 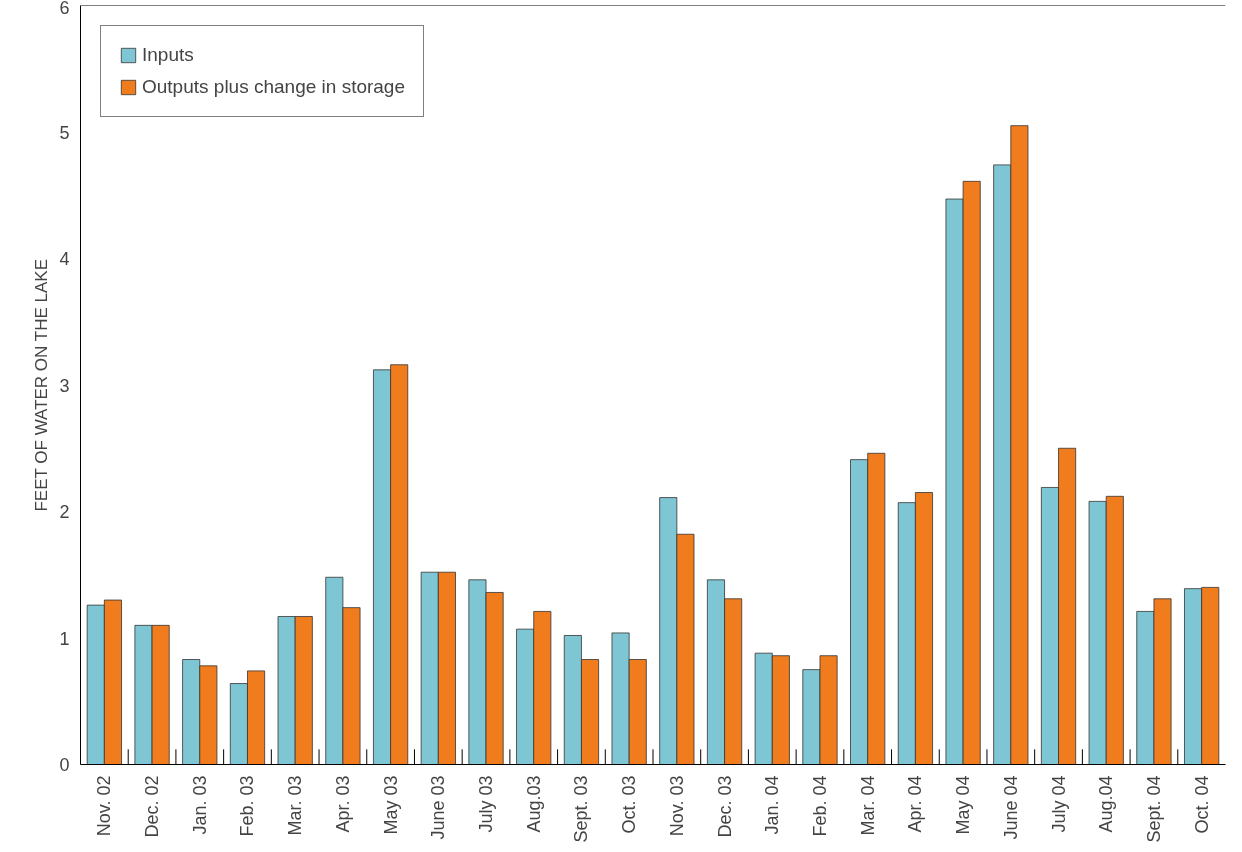 What do you see at coordinates (64, 259) in the screenshot?
I see `y-tick-label: 4` at bounding box center [64, 259].